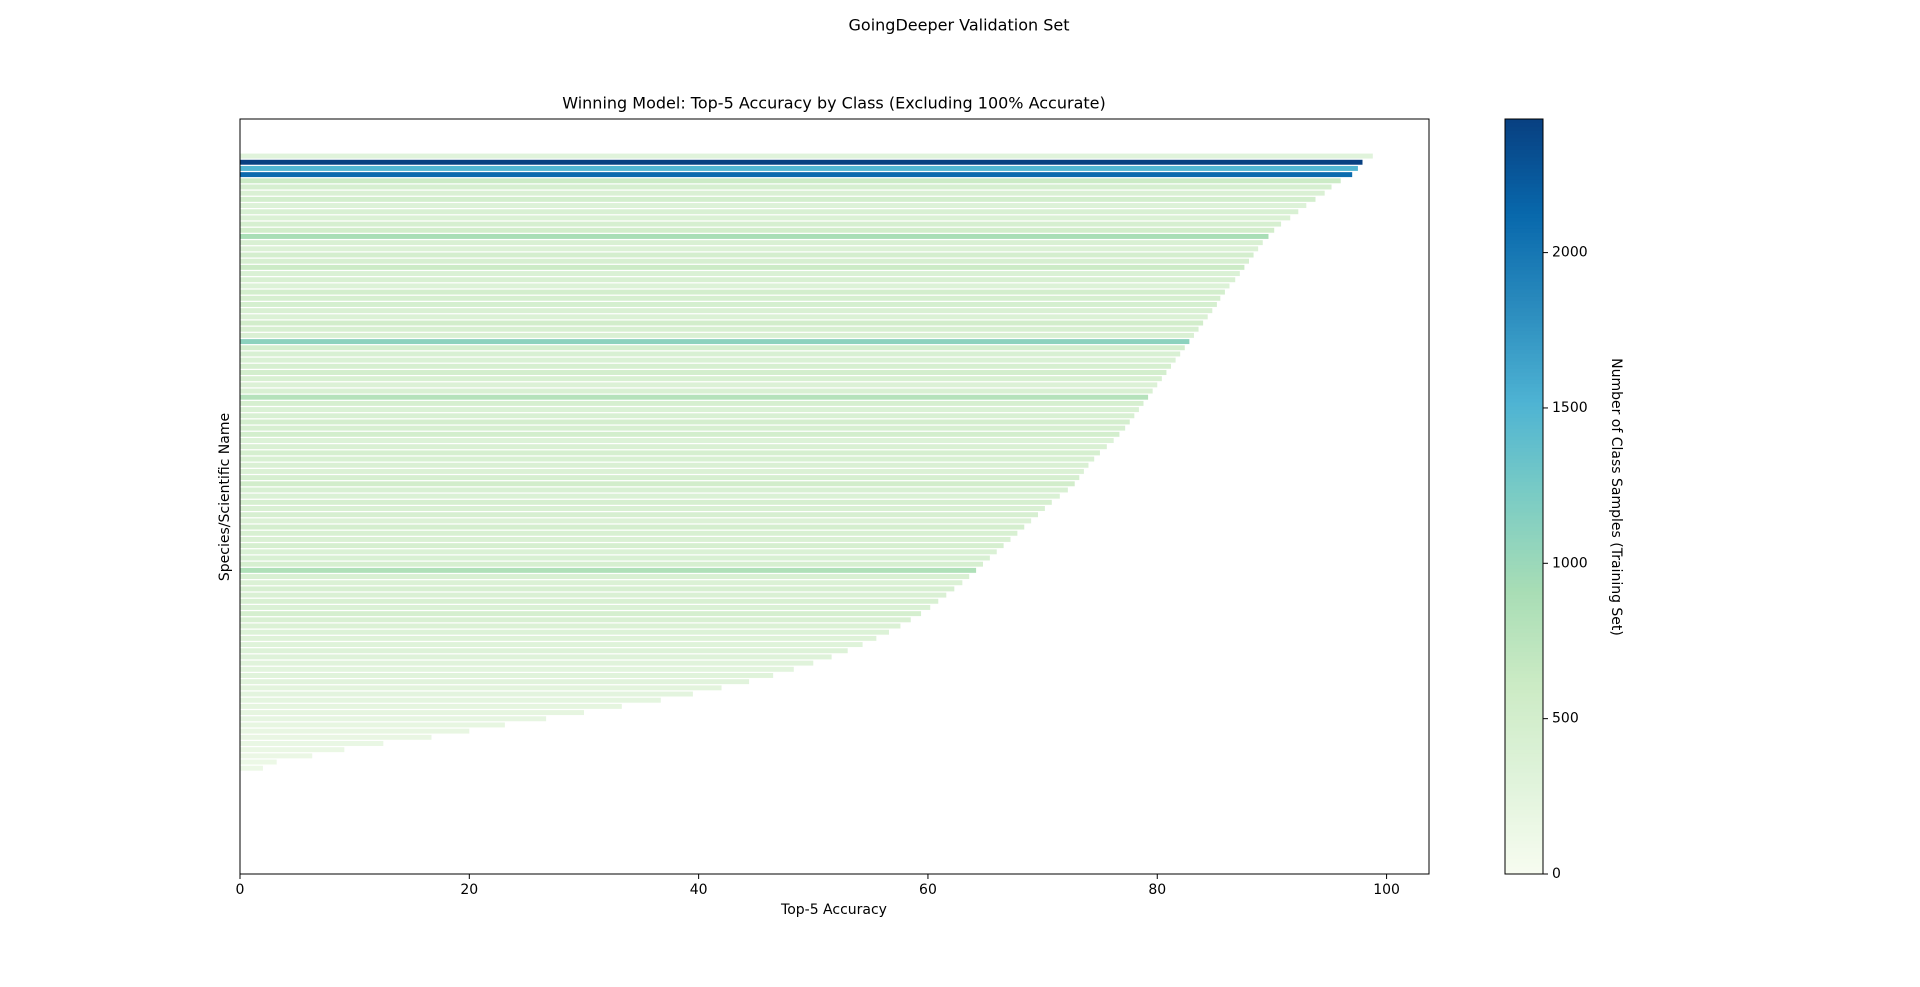 This screenshot has width=1920, height=987. What do you see at coordinates (1556, 874) in the screenshot?
I see `colorbar-tick-label: 0` at bounding box center [1556, 874].